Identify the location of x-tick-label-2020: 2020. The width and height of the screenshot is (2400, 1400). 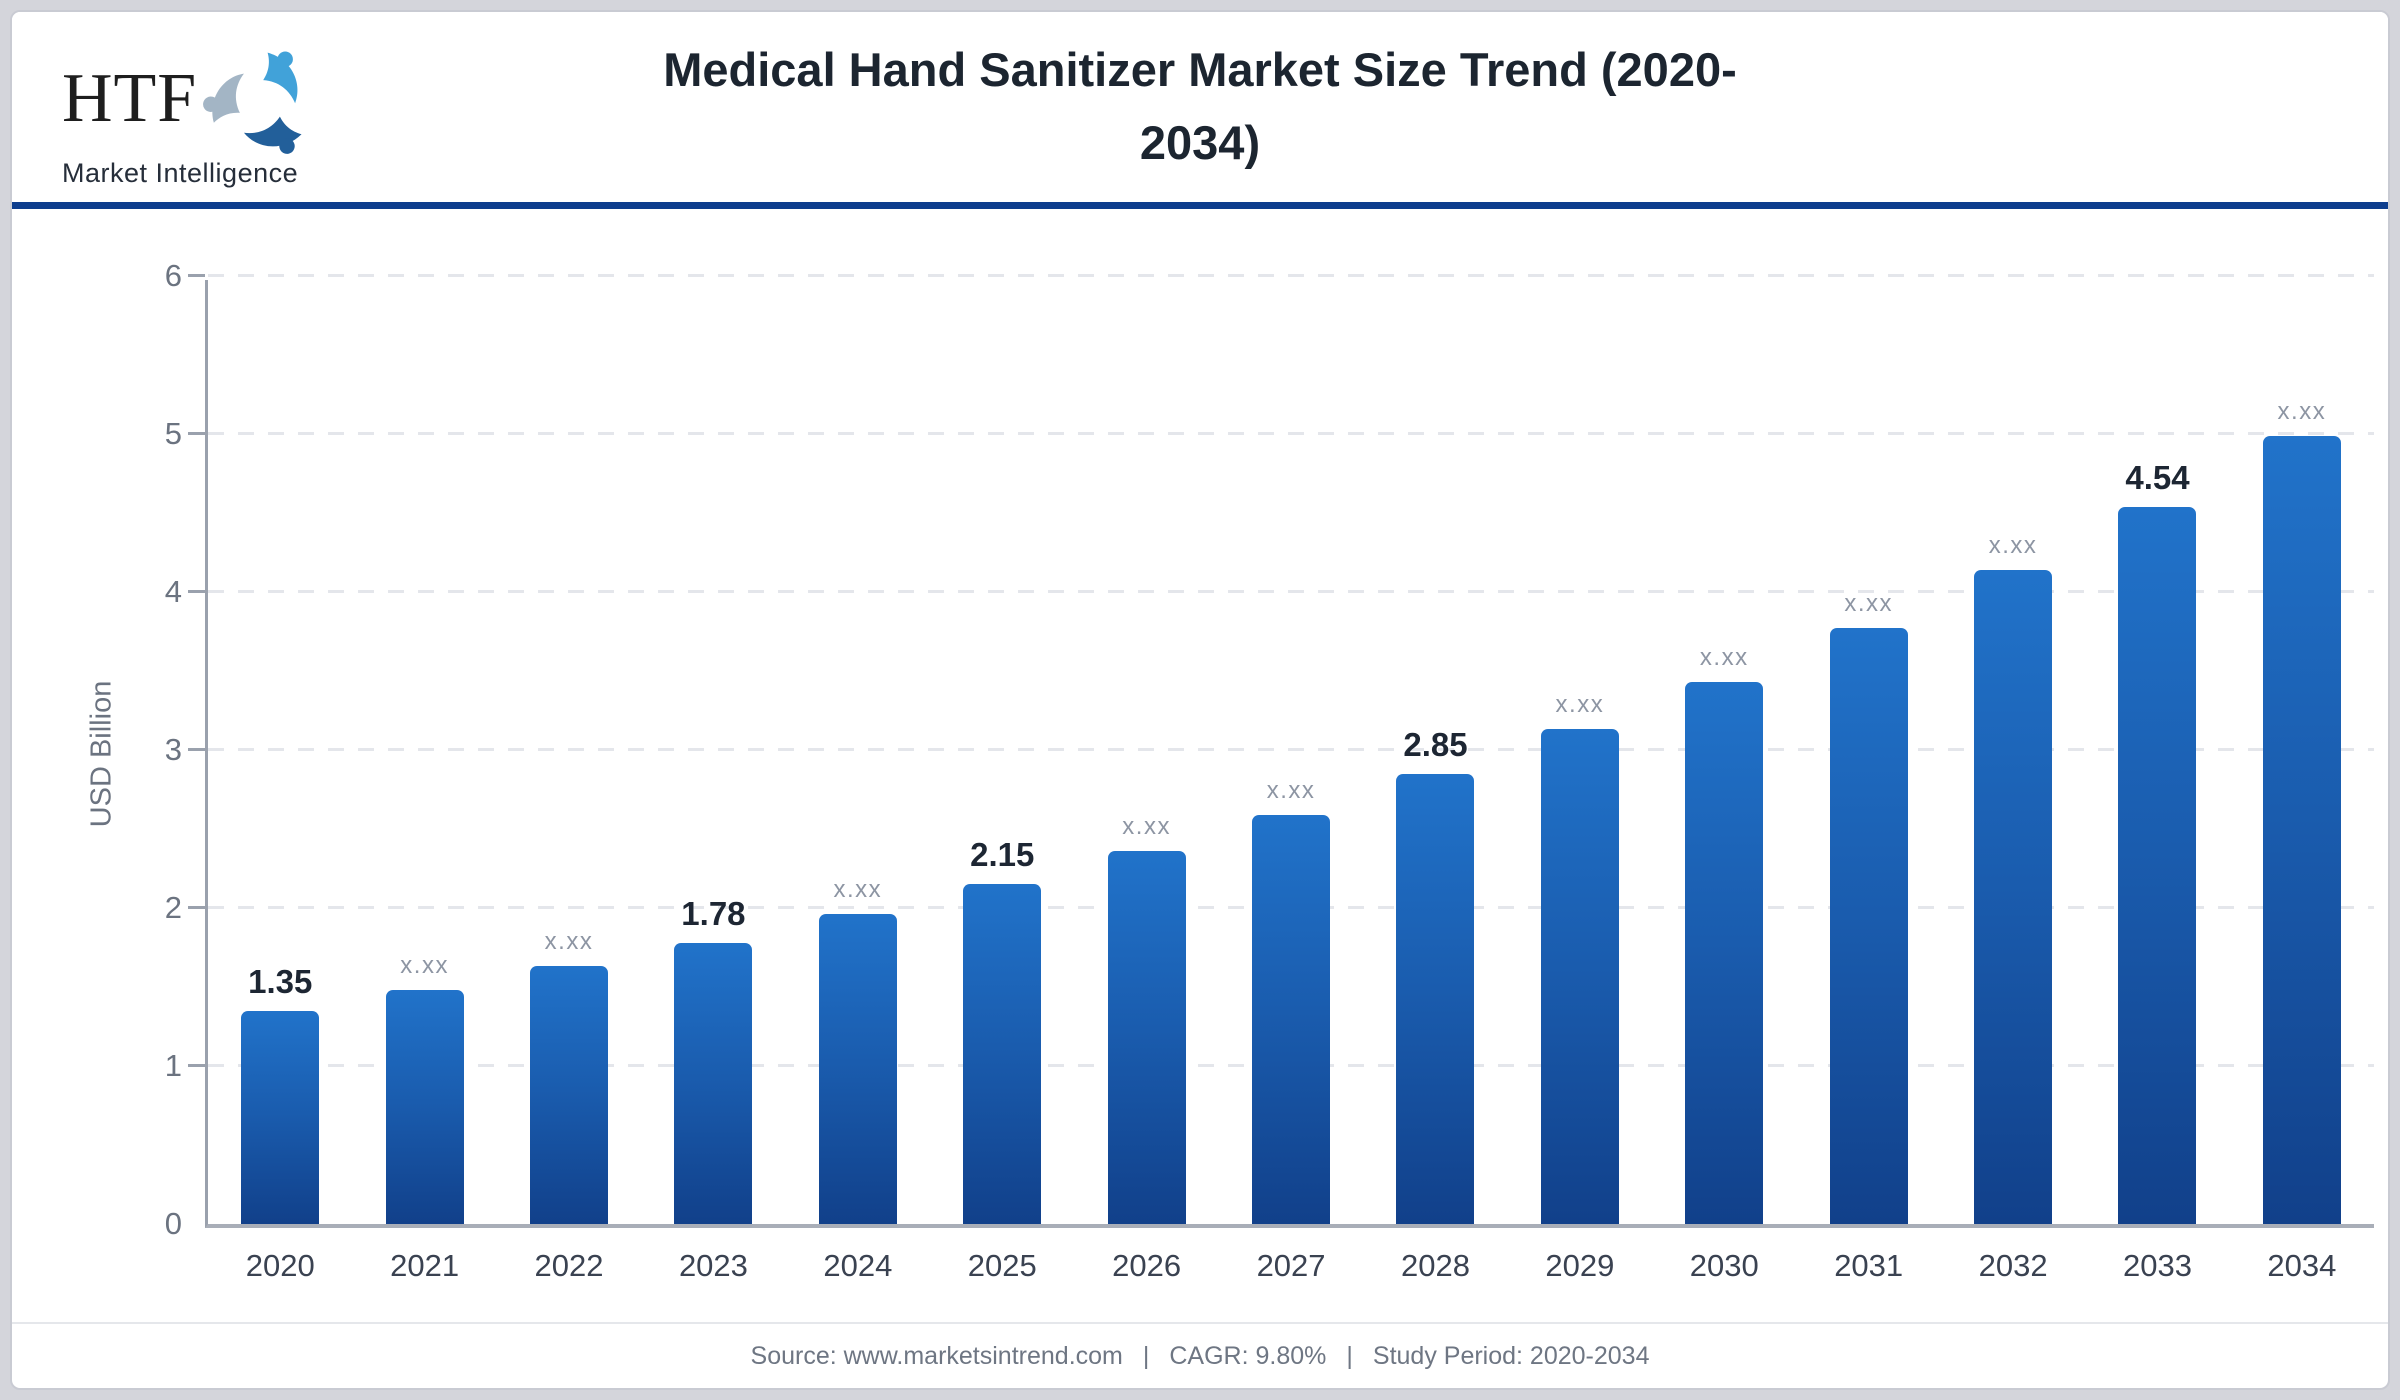
(280, 1265).